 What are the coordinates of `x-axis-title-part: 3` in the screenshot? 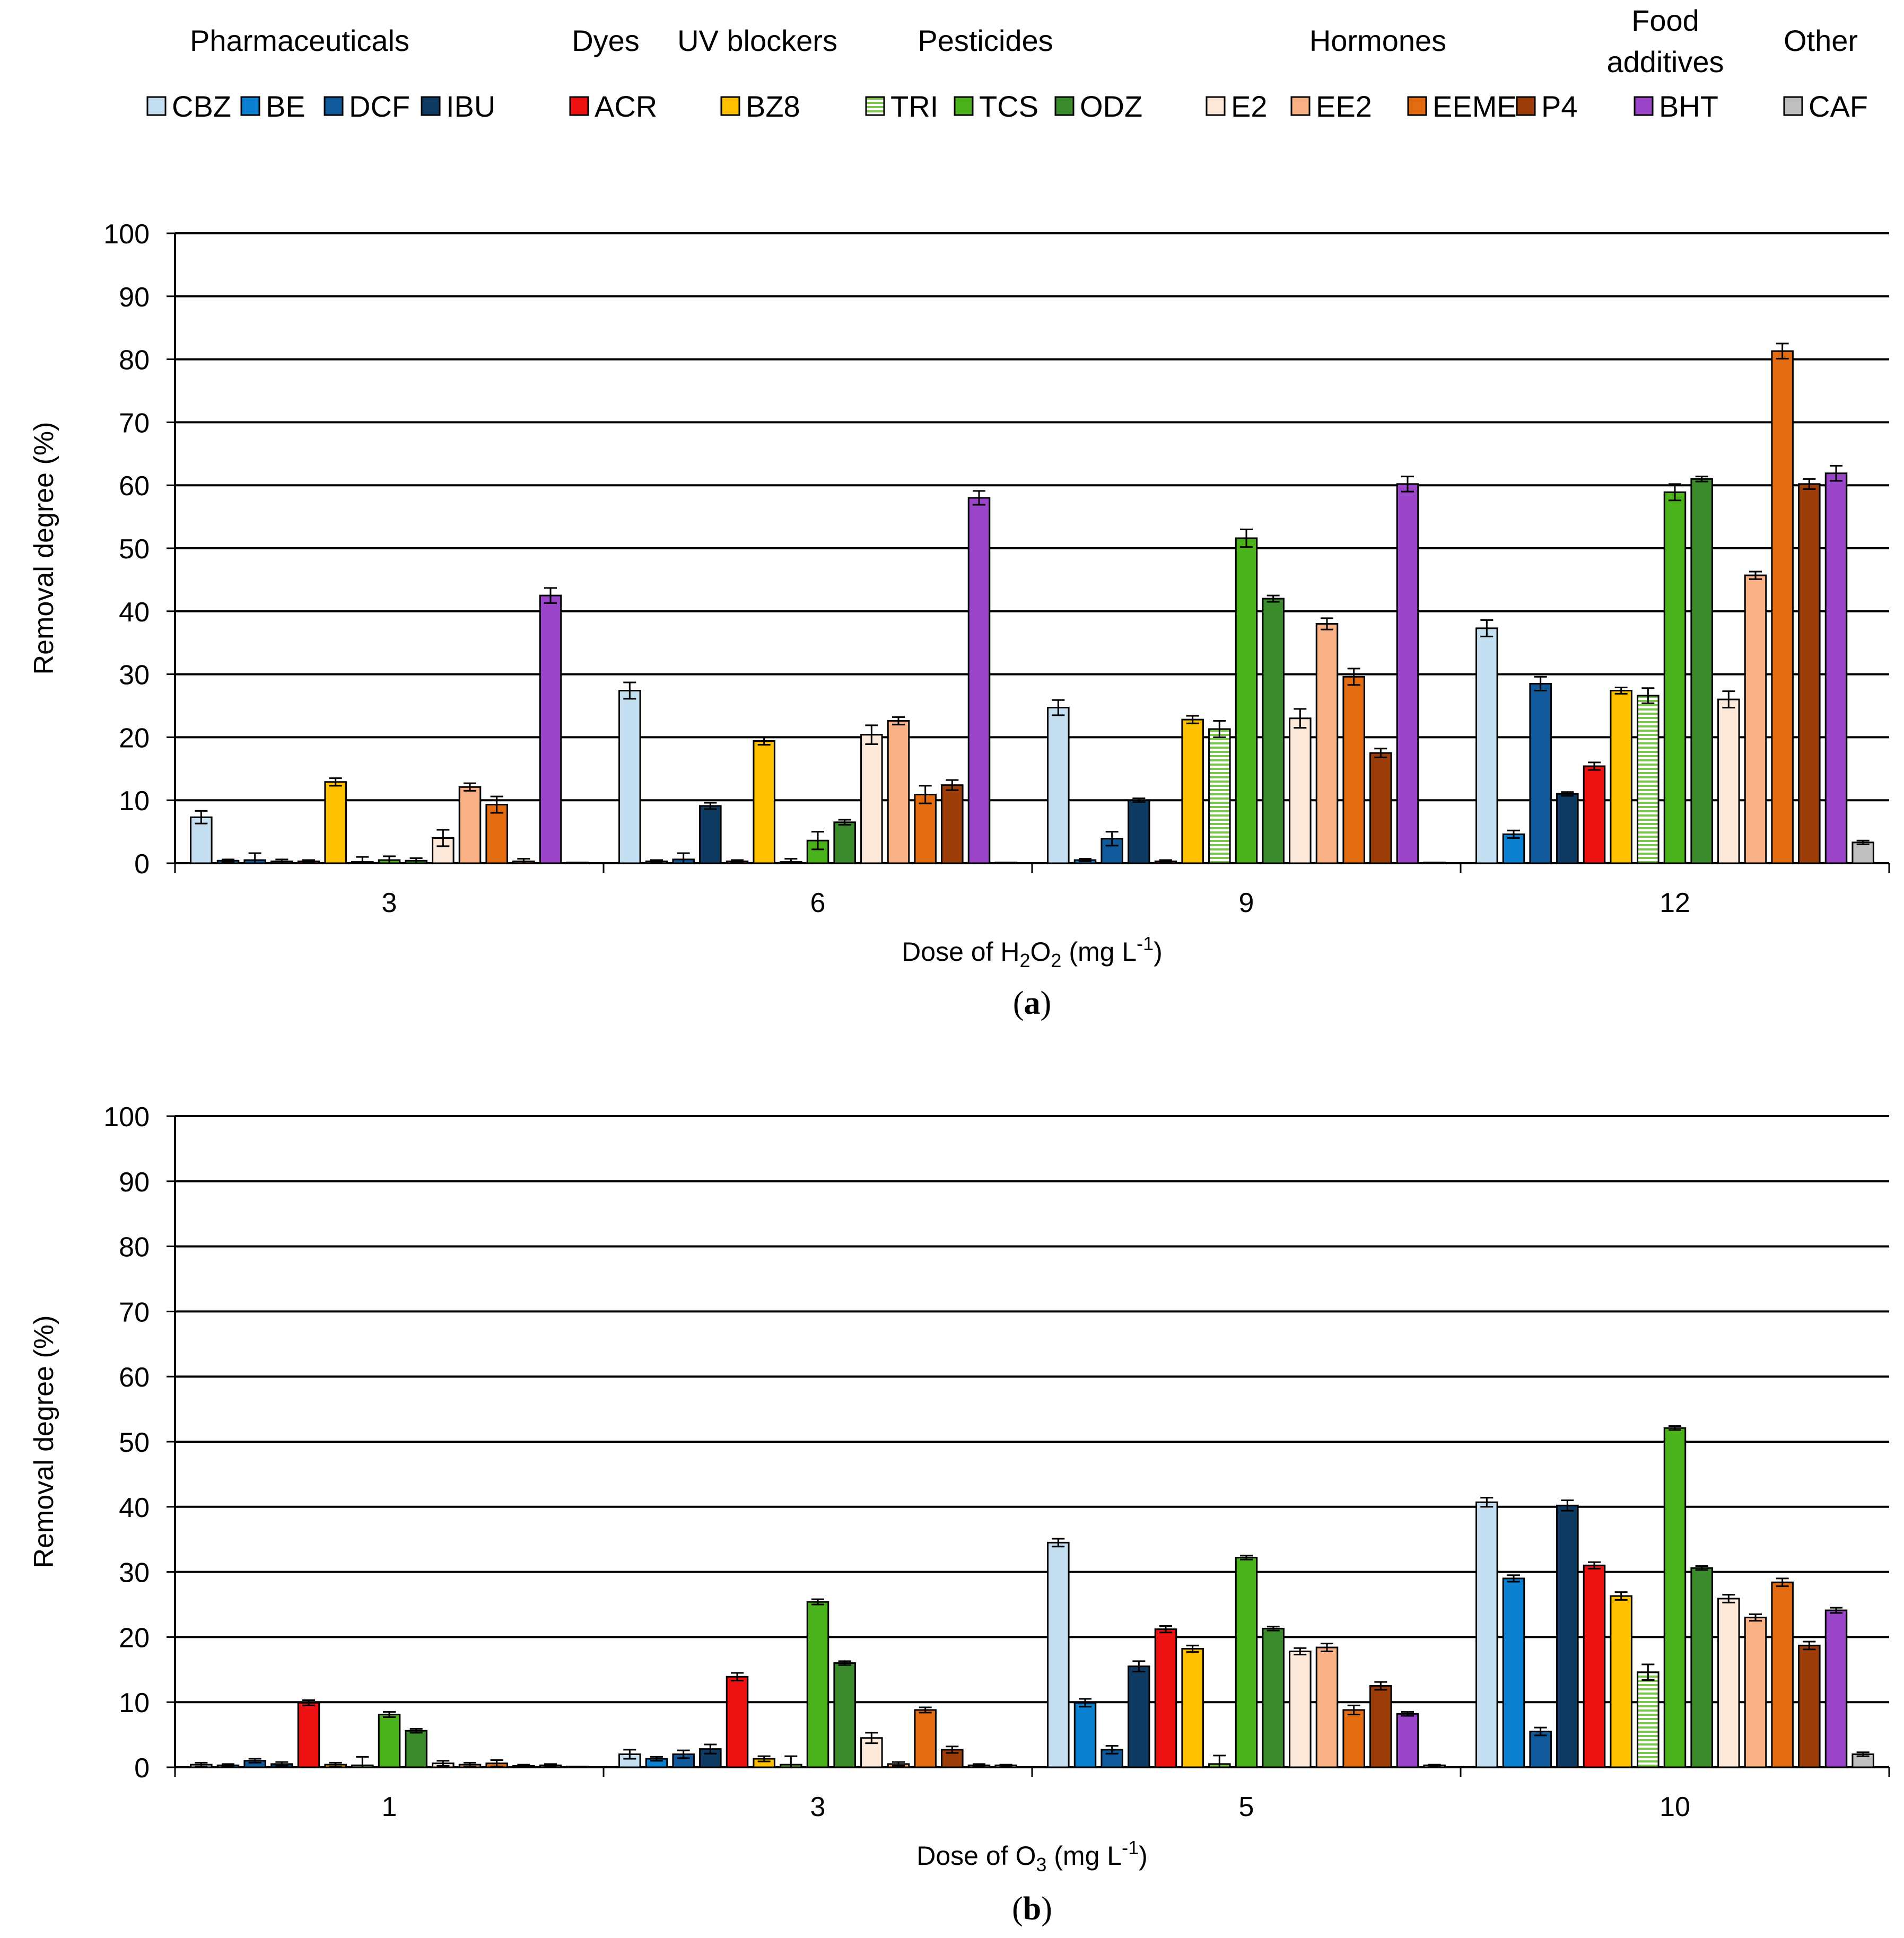 It's located at (1041, 1864).